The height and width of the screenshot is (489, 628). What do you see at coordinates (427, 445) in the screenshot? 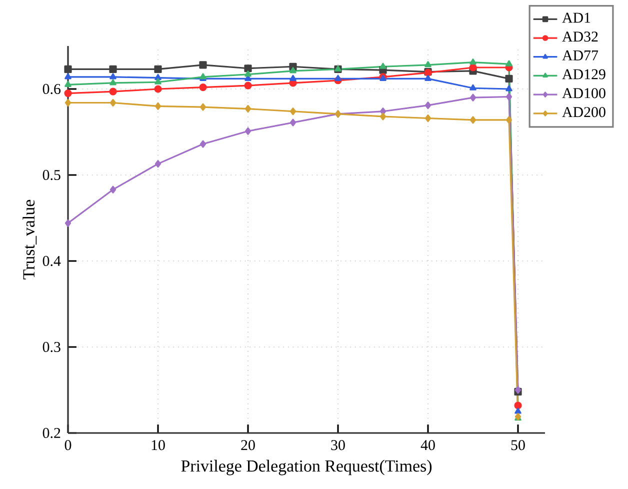
I see `x-tick-label: 40` at bounding box center [427, 445].